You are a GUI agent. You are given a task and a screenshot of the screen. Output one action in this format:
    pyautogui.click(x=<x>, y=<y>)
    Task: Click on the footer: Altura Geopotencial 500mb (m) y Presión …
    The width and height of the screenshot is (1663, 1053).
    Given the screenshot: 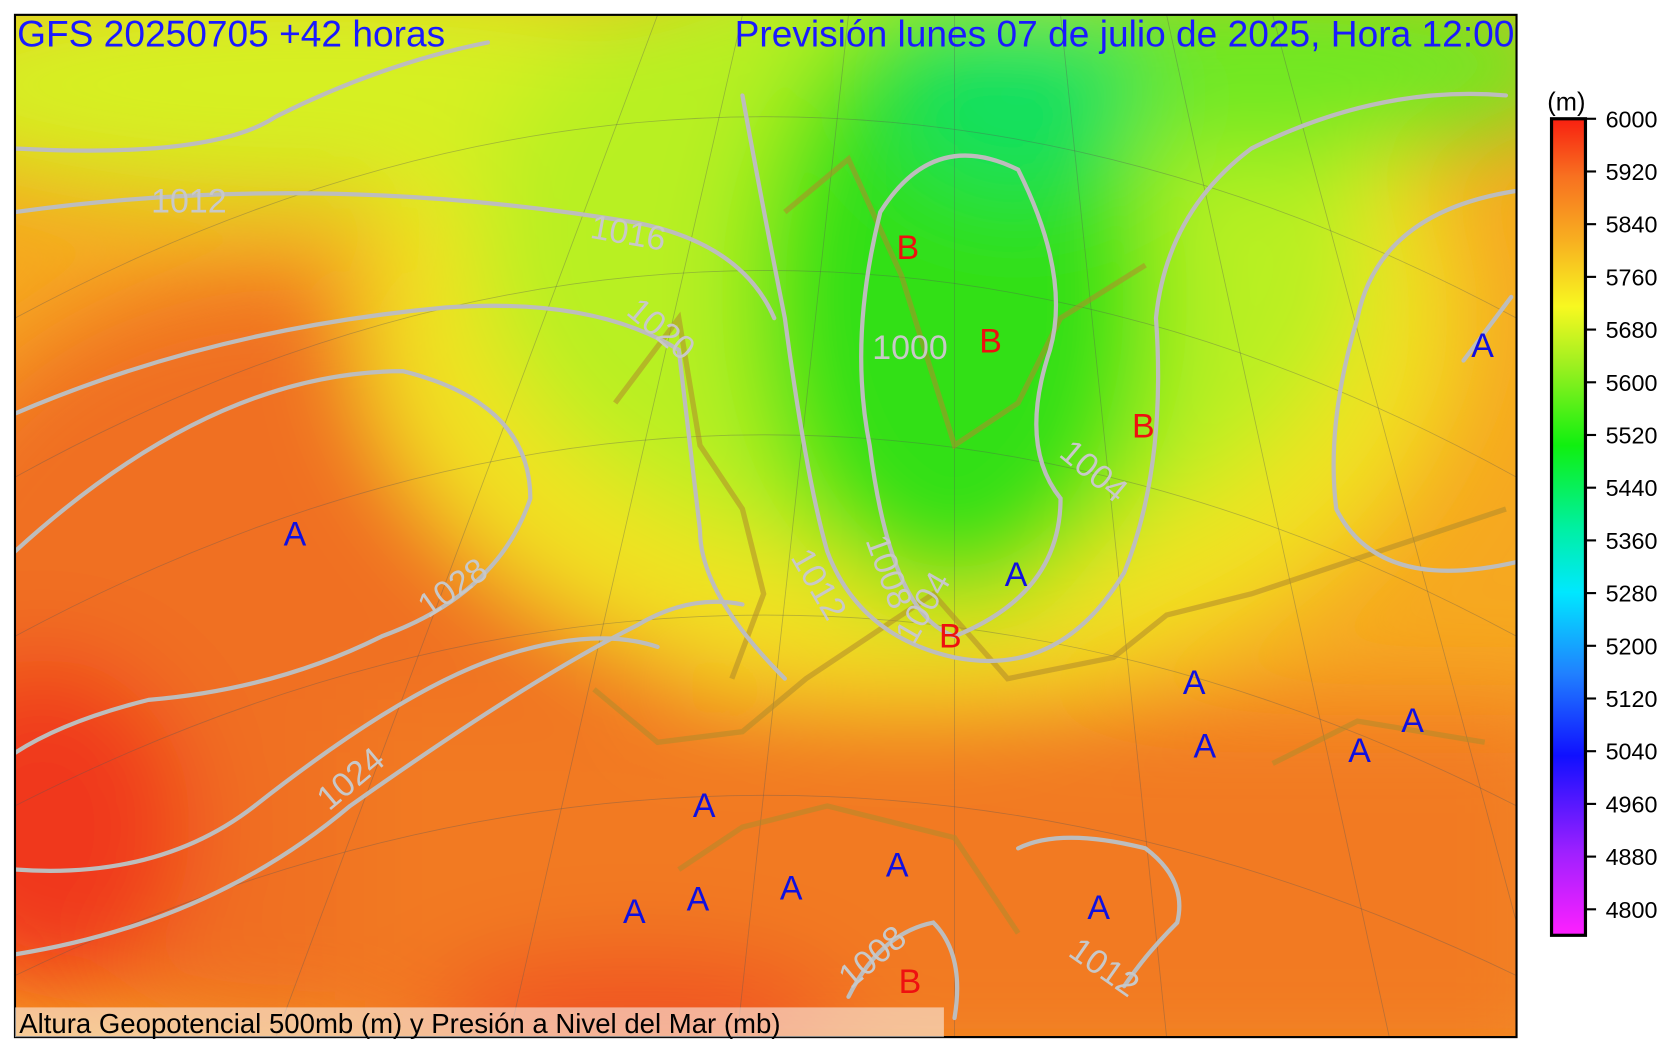 What is the action you would take?
    pyautogui.click(x=399, y=1023)
    